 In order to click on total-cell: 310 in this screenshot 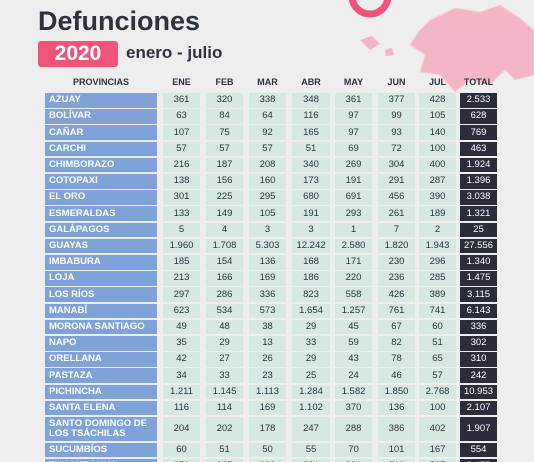, I will do `click(478, 359)`.